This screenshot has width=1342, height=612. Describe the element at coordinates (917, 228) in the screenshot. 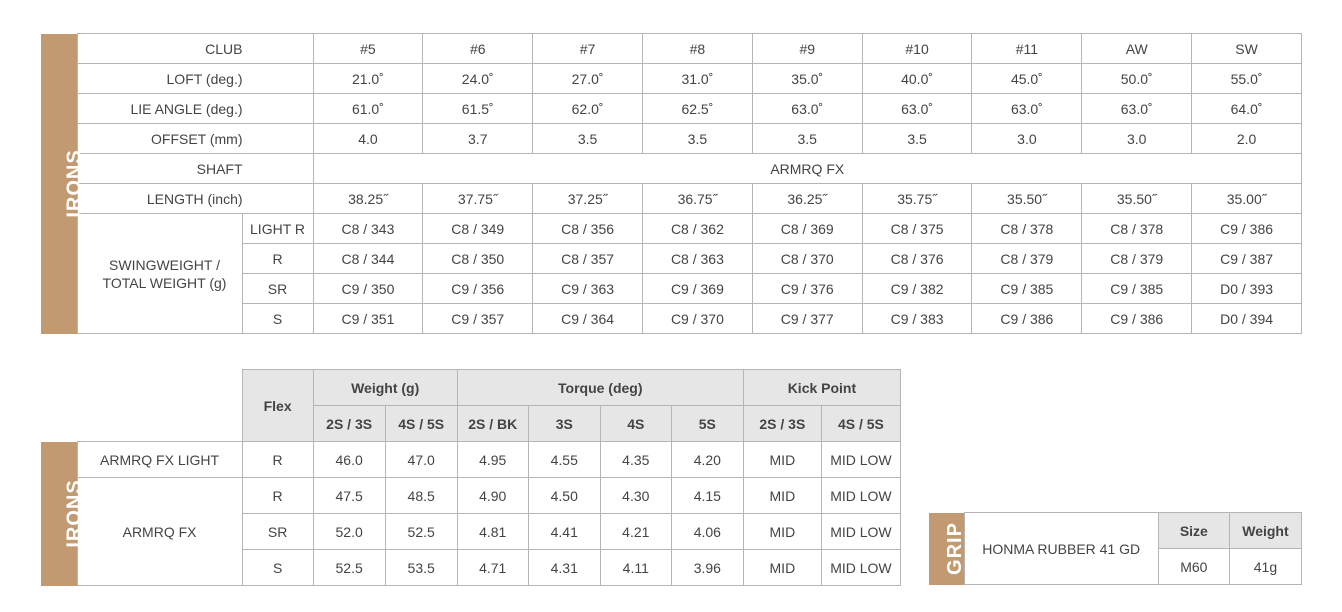

I see `value-cell: C8 / 375` at that location.